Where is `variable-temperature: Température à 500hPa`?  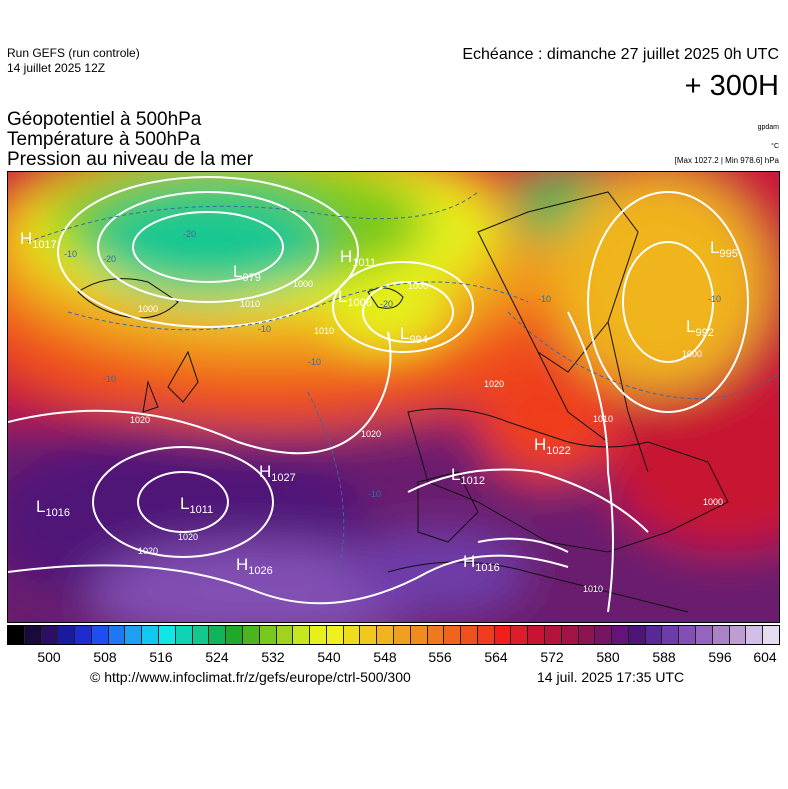
variable-temperature: Température à 500hPa is located at coordinates (104, 139).